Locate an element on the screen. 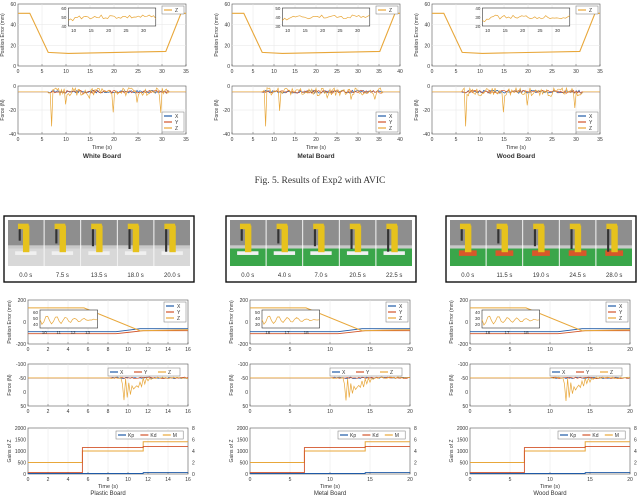 The width and height of the screenshot is (640, 503). fig6-pos-ylabel: Position Error (mm) is located at coordinates (10, 322).